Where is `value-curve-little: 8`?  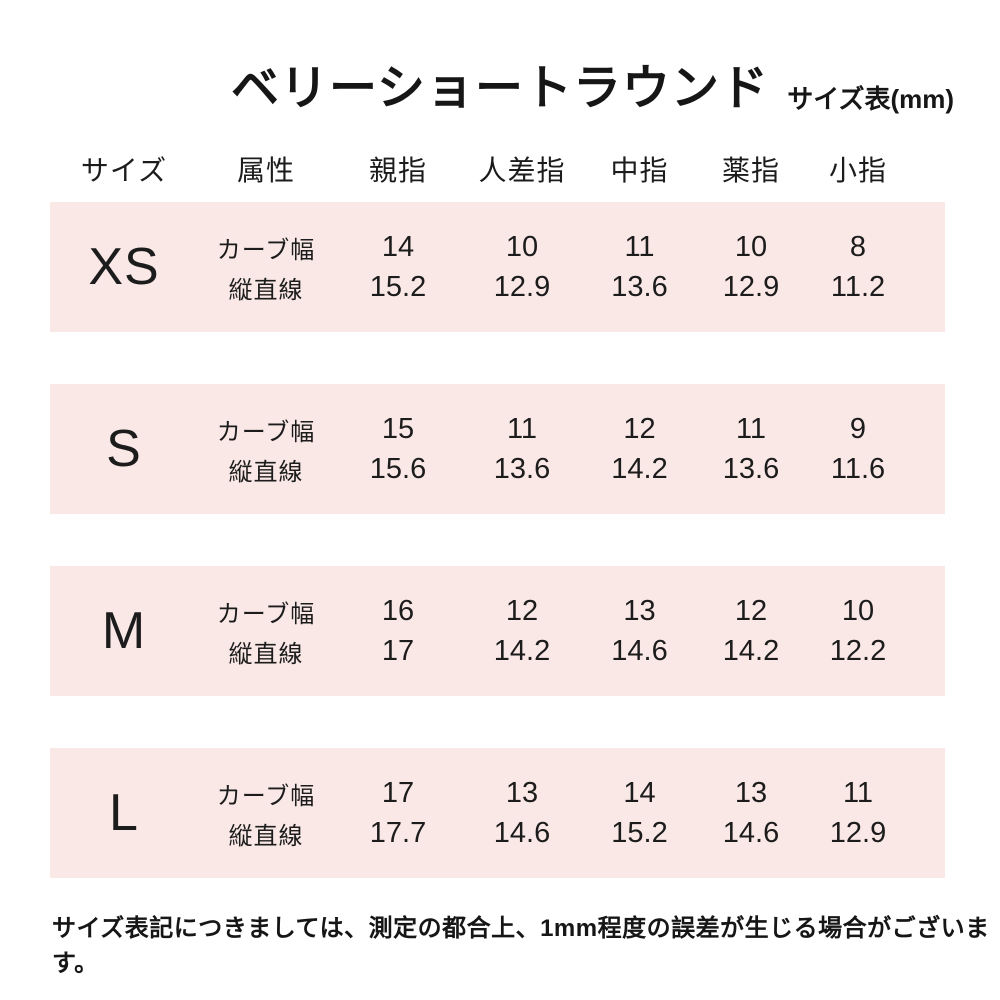
value-curve-little: 8 is located at coordinates (858, 246).